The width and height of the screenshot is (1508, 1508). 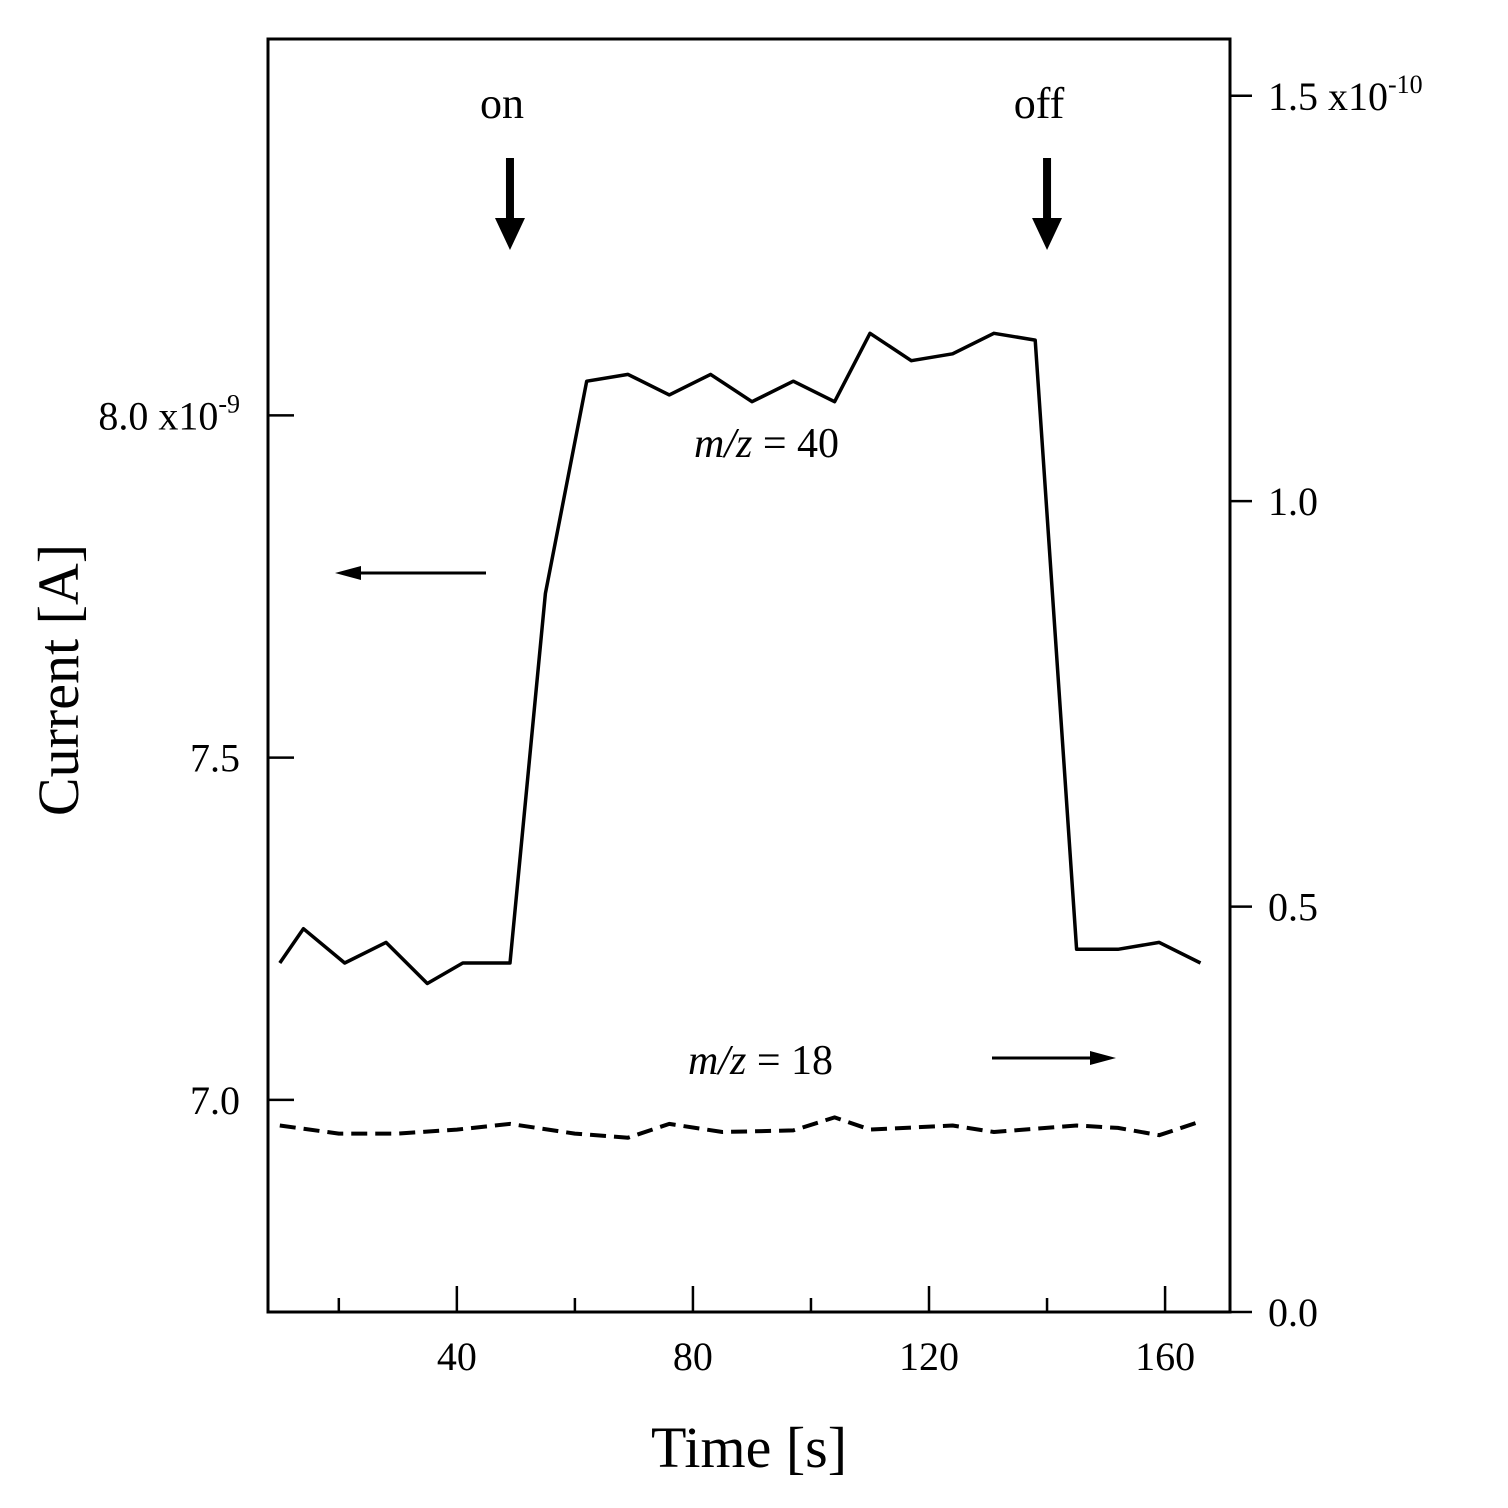 What do you see at coordinates (1047, 204) in the screenshot?
I see `off-arrow-icon` at bounding box center [1047, 204].